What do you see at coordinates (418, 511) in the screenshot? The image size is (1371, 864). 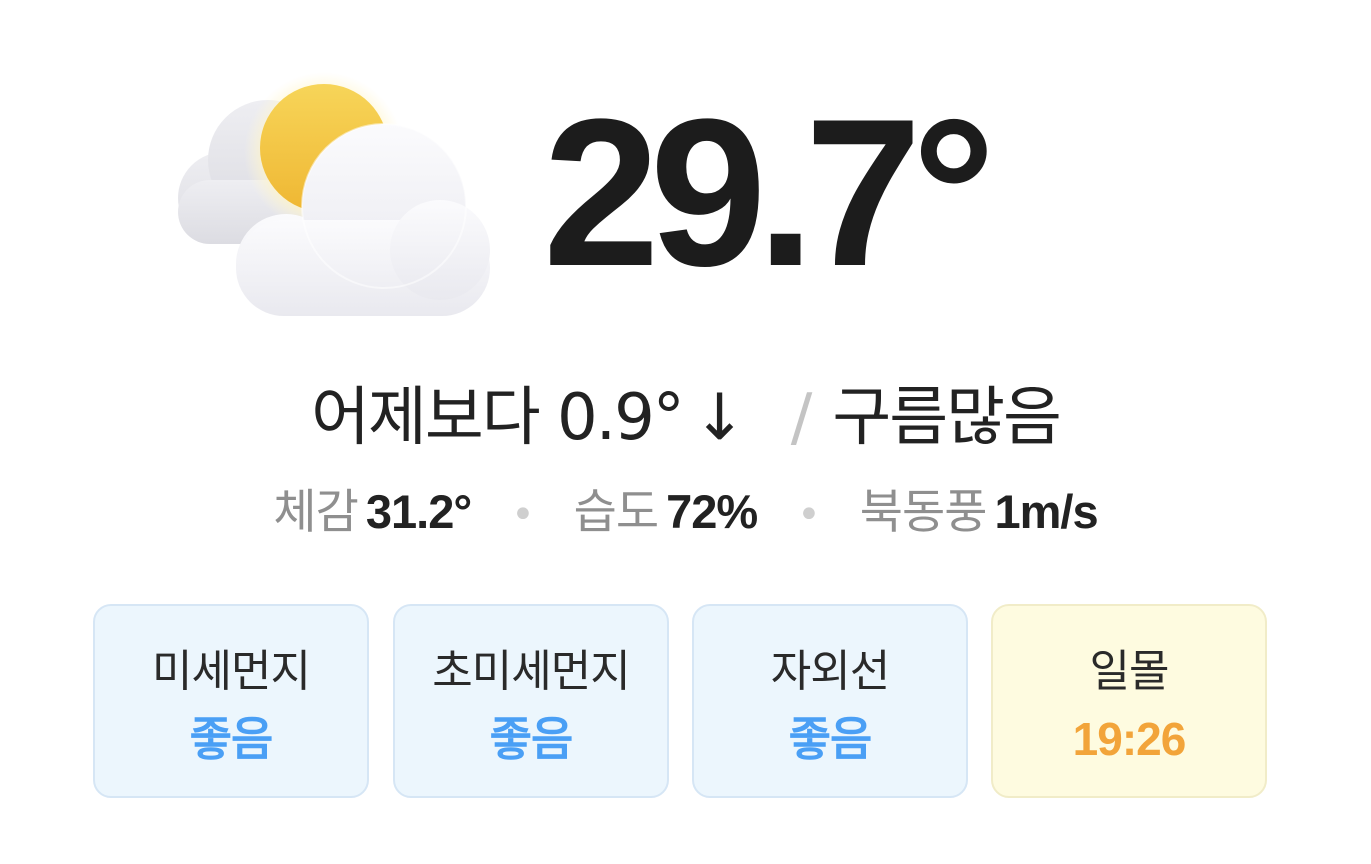 I see `detail-value: 31.2°` at bounding box center [418, 511].